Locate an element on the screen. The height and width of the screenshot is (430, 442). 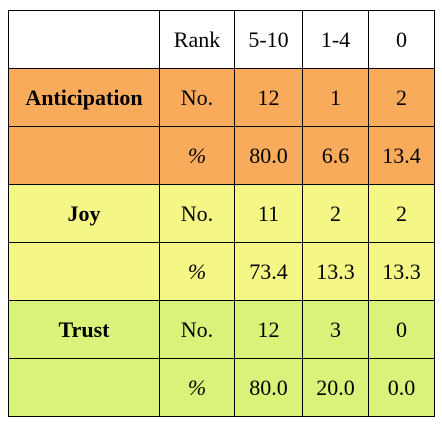
value-cell: 6.6 is located at coordinates (335, 155).